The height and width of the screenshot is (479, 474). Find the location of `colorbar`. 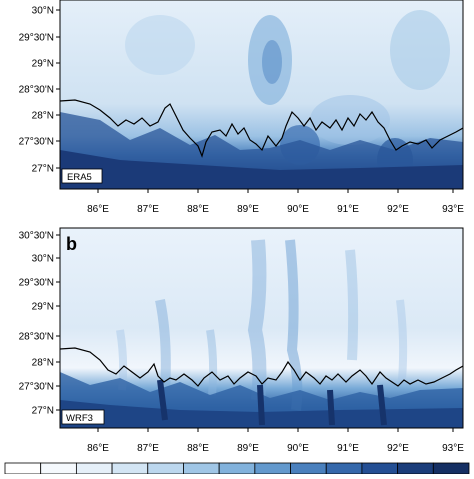

colorbar is located at coordinates (237, 468).